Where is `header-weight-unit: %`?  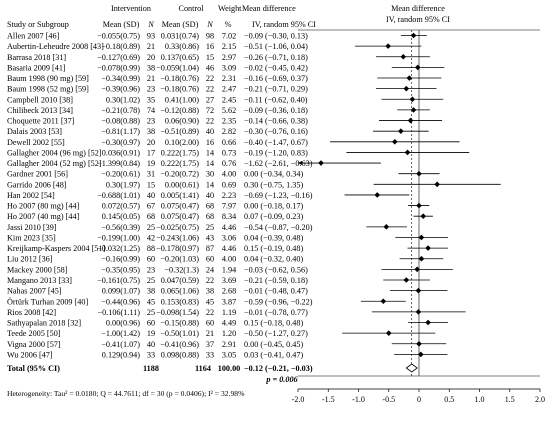 header-weight-unit: % is located at coordinates (228, 24).